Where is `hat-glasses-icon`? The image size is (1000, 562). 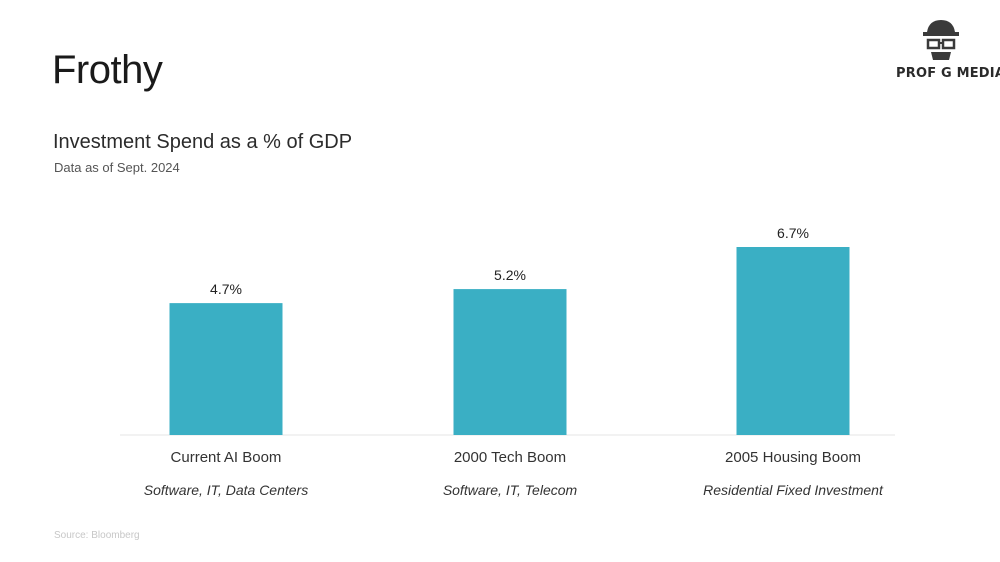
hat-glasses-icon is located at coordinates (941, 40).